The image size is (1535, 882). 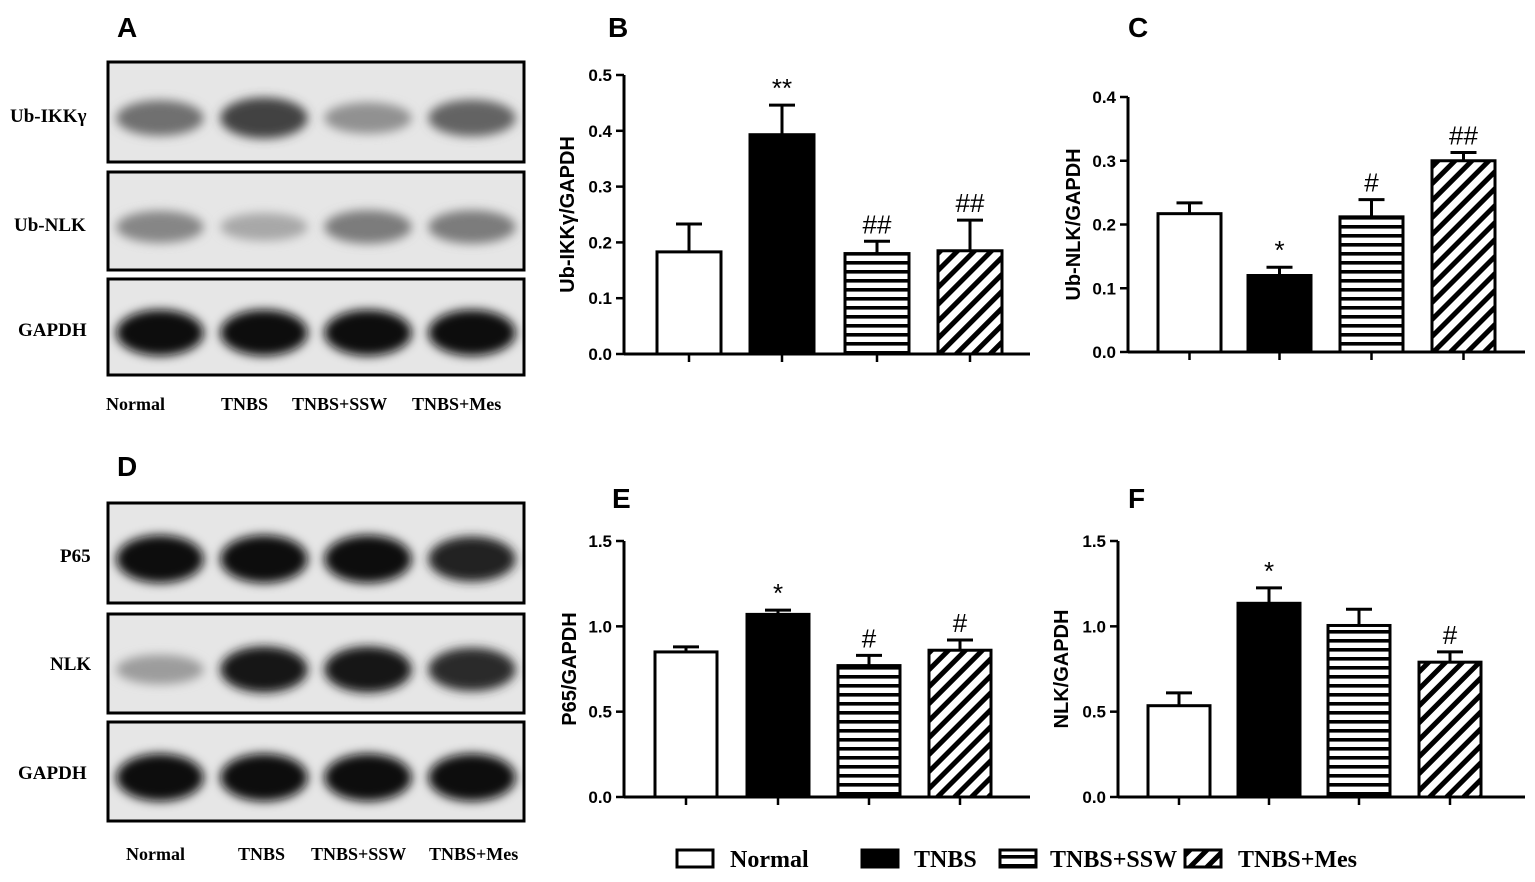 What do you see at coordinates (70, 664) in the screenshot?
I see `blot-row-label: NLK` at bounding box center [70, 664].